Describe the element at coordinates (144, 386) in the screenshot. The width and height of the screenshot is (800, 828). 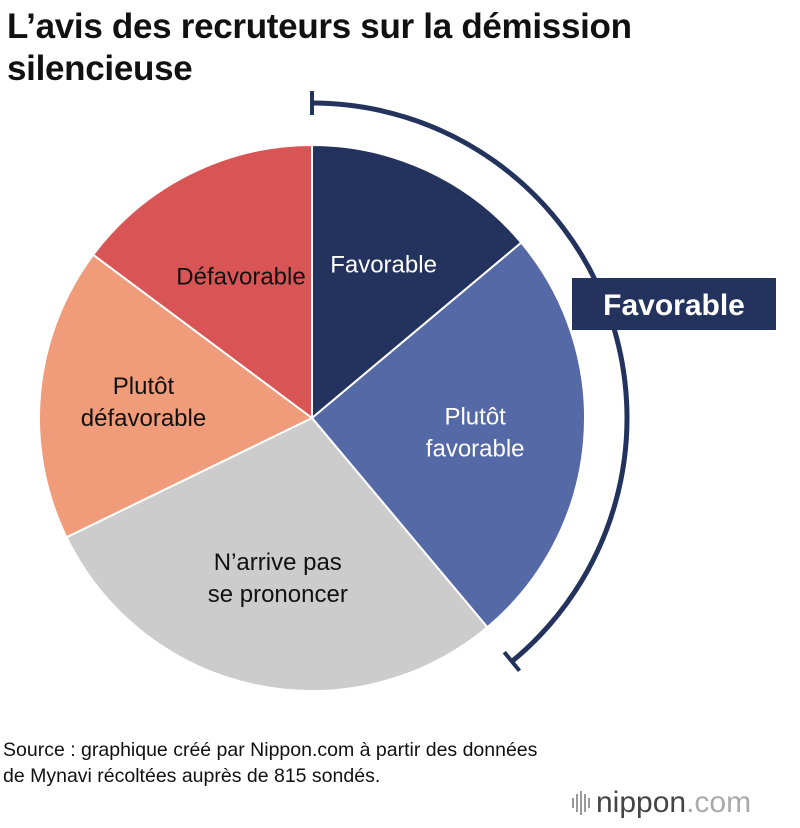
I see `slice-label-3: Plutôt` at that location.